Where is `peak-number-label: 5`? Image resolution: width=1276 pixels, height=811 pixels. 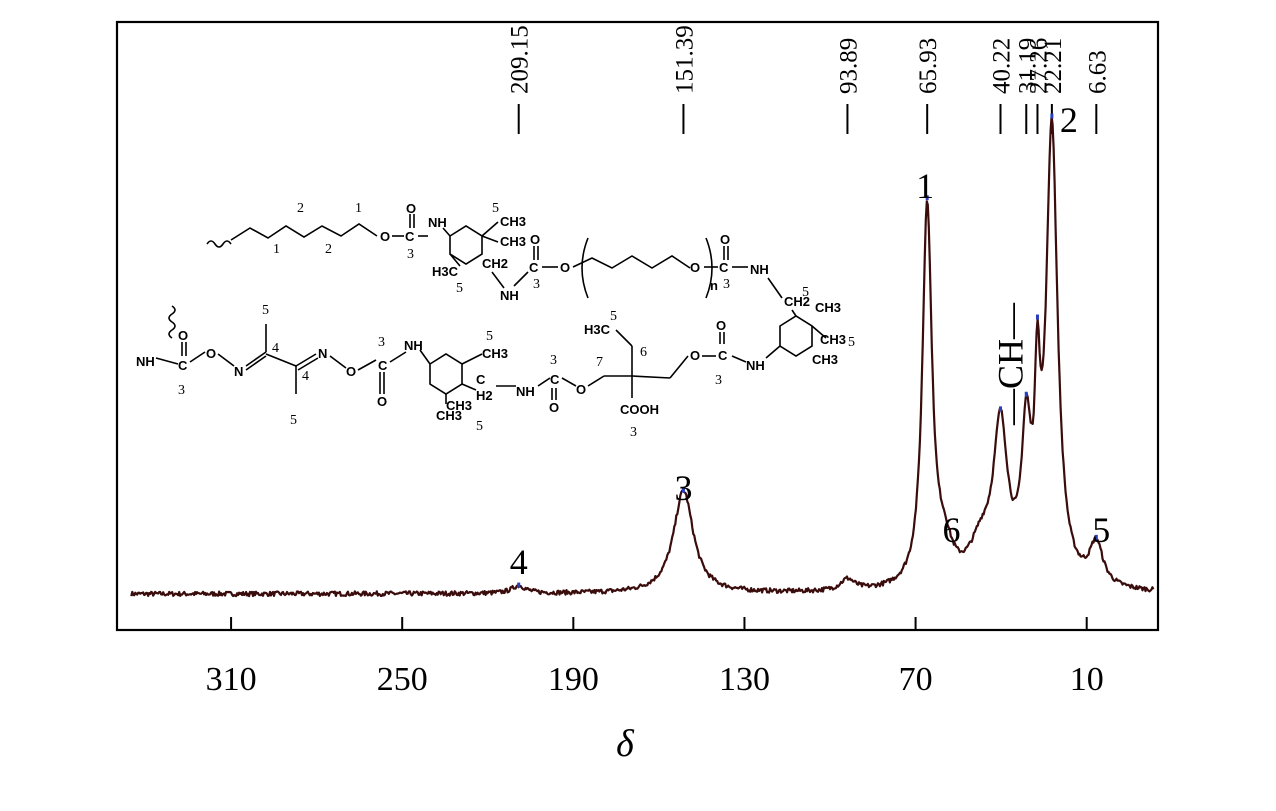 peak-number-label: 5 is located at coordinates (1101, 530).